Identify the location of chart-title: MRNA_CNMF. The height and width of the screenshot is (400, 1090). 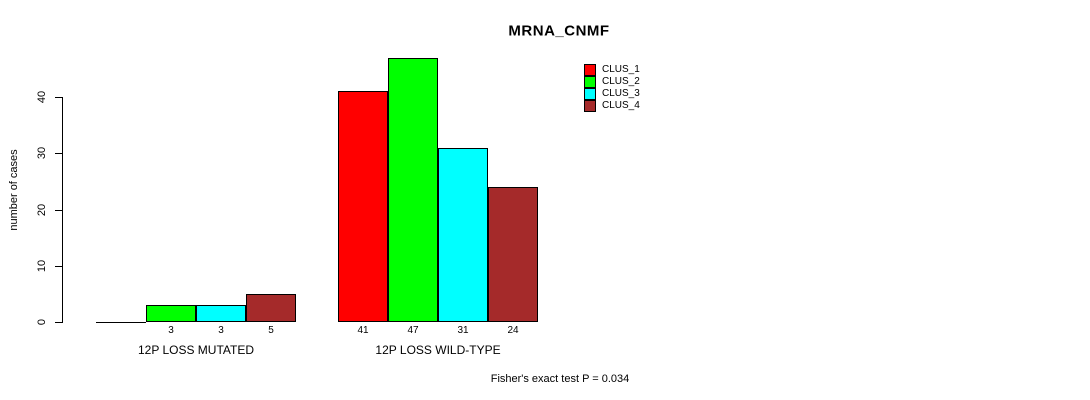
(559, 31).